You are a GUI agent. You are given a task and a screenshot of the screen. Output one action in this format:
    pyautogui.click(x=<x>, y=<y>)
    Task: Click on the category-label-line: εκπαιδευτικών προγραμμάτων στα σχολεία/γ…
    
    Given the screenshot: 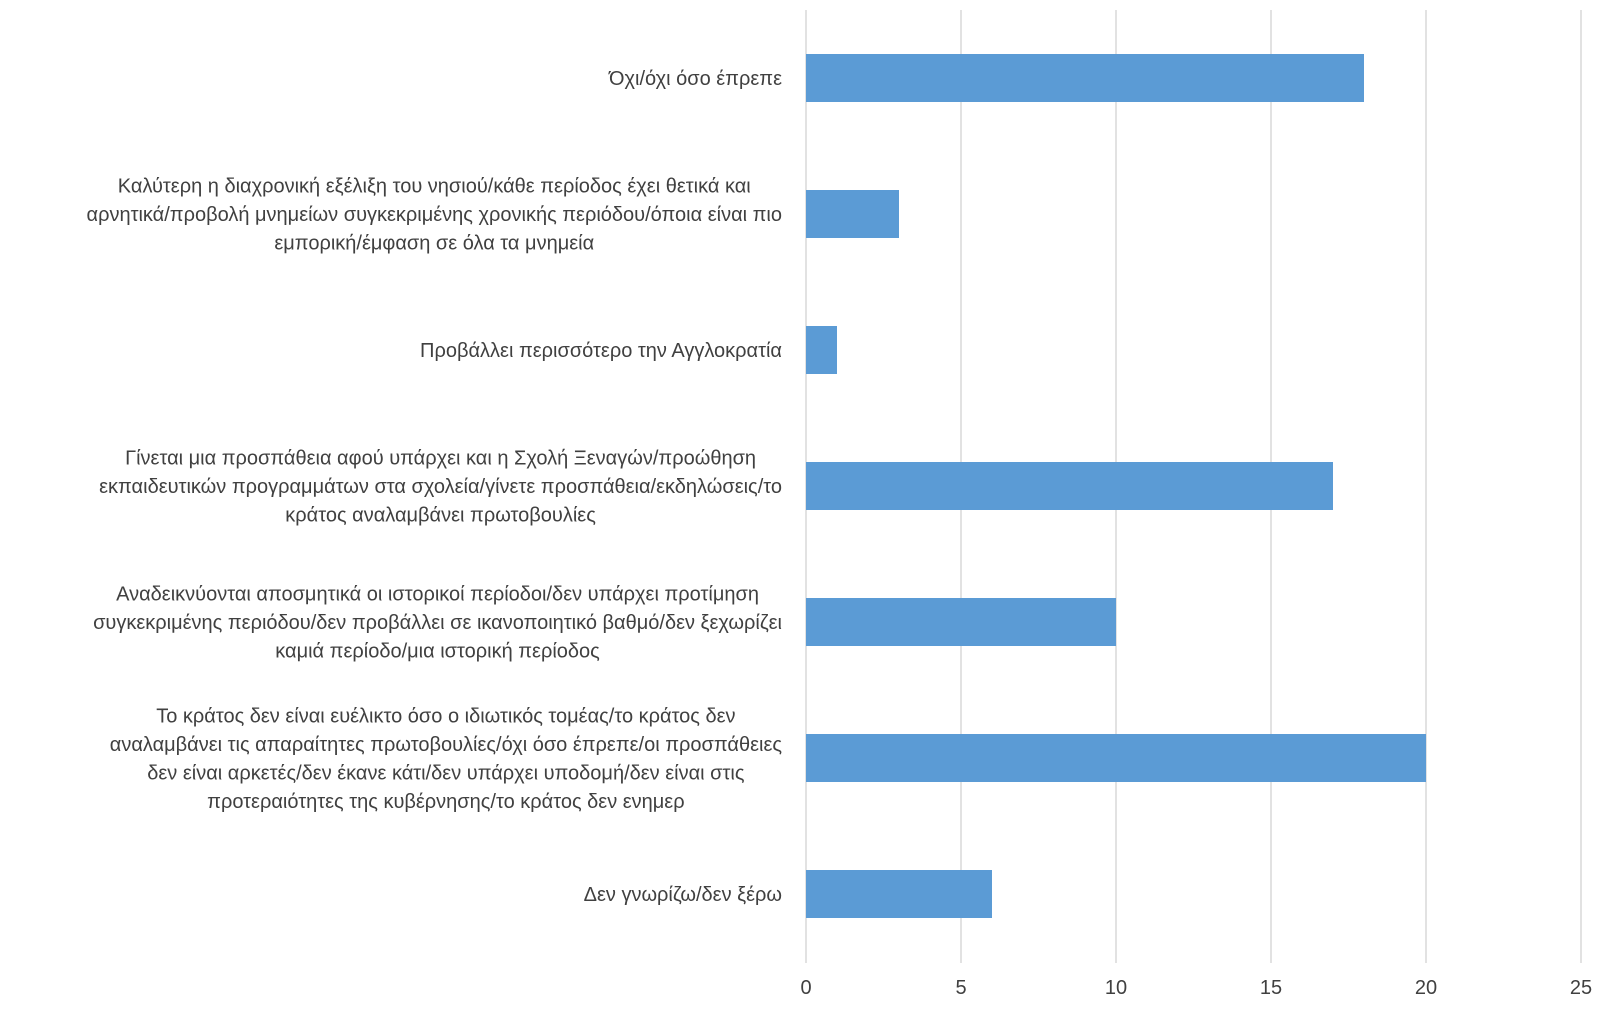 What is the action you would take?
    pyautogui.click(x=440, y=487)
    